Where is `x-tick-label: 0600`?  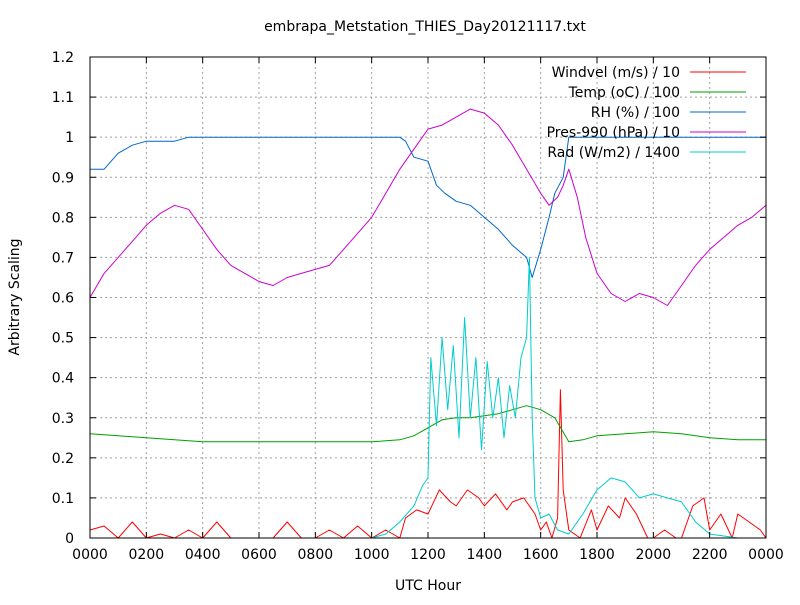
x-tick-label: 0600 is located at coordinates (259, 555).